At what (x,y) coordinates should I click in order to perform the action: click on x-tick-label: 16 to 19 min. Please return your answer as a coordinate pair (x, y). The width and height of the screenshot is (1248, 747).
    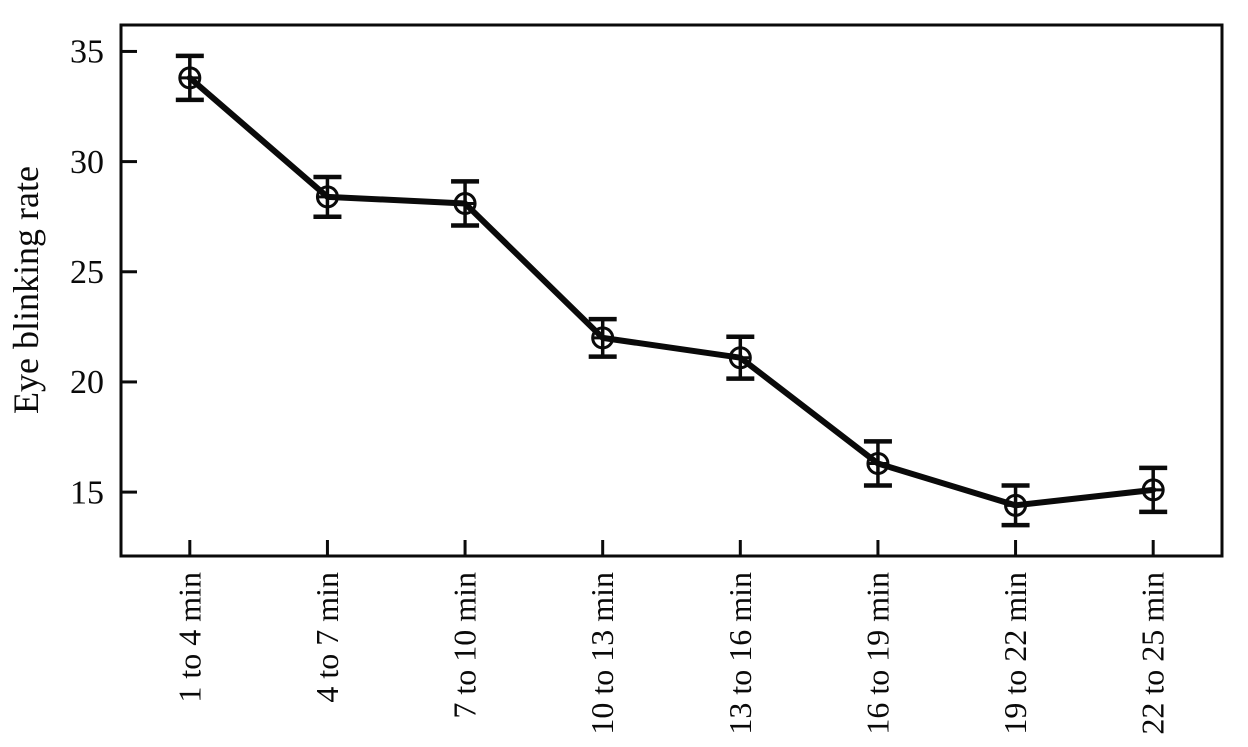
    Looking at the image, I should click on (877, 653).